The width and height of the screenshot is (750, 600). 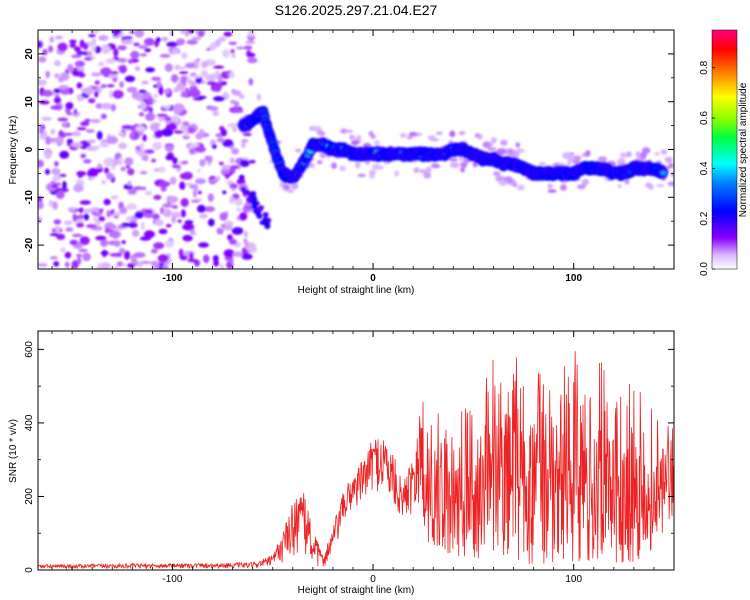 I want to click on snr-x-axis-label: Height of straight line (km), so click(x=356, y=590).